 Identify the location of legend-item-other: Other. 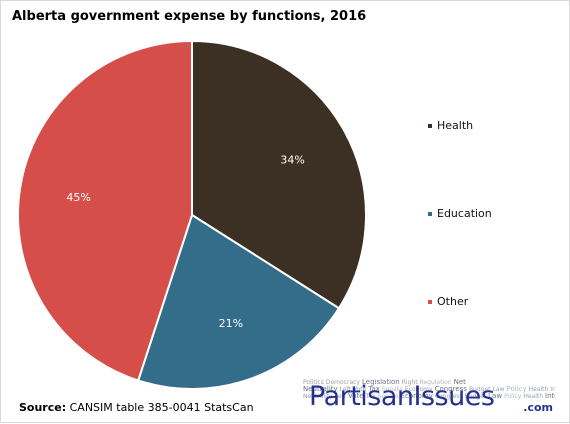
(448, 301).